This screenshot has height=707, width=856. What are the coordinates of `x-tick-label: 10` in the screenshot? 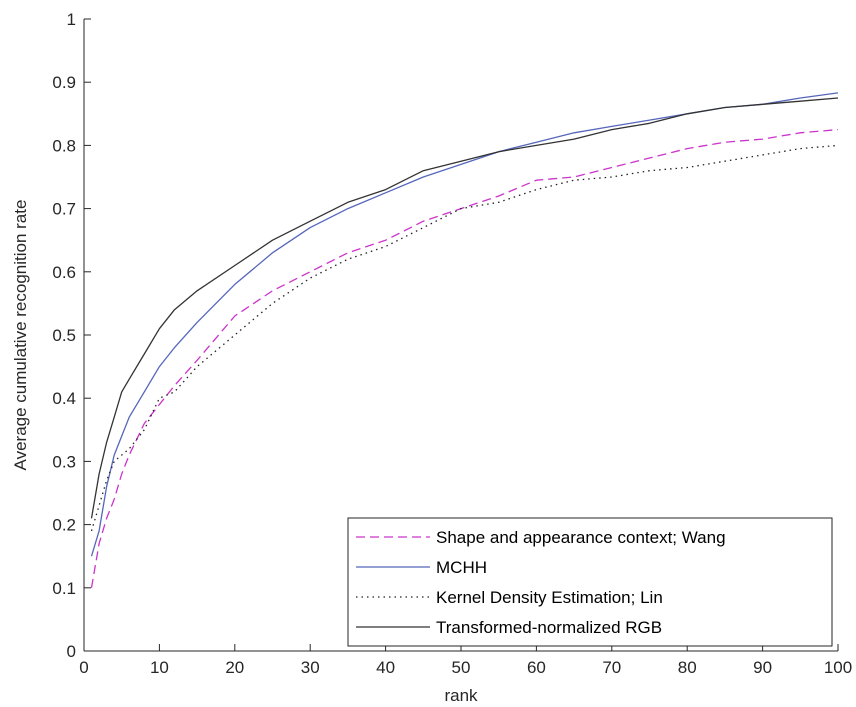 It's located at (159, 667).